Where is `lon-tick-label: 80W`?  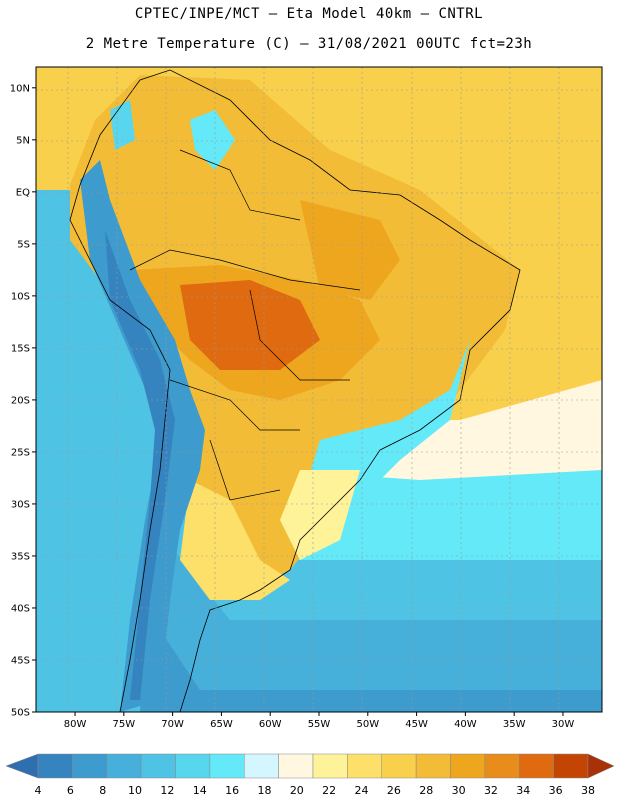
lon-tick-label: 80W is located at coordinates (75, 724).